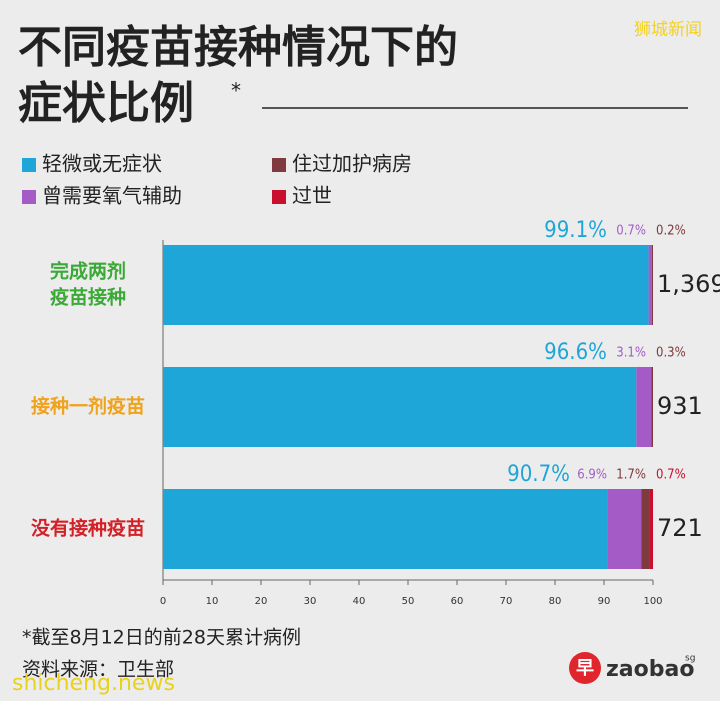  What do you see at coordinates (680, 528) in the screenshot?
I see `total-label: 721` at bounding box center [680, 528].